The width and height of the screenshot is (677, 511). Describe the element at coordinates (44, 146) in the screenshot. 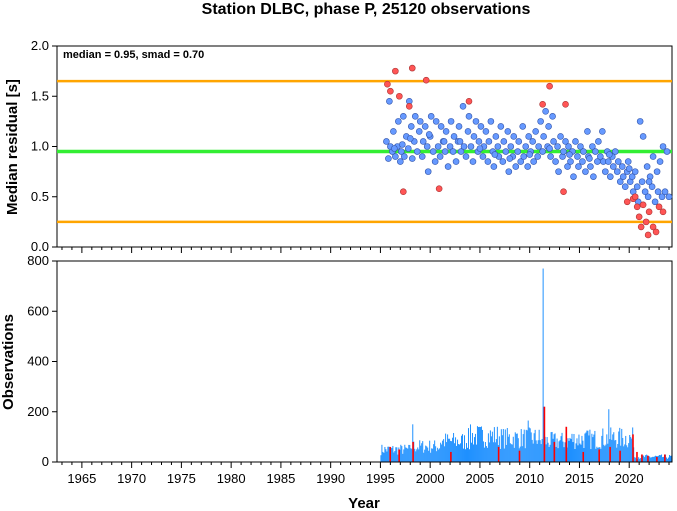

I see `residual-y-axis: 0.0 0.5 1.0 1.5 2.0` at that location.